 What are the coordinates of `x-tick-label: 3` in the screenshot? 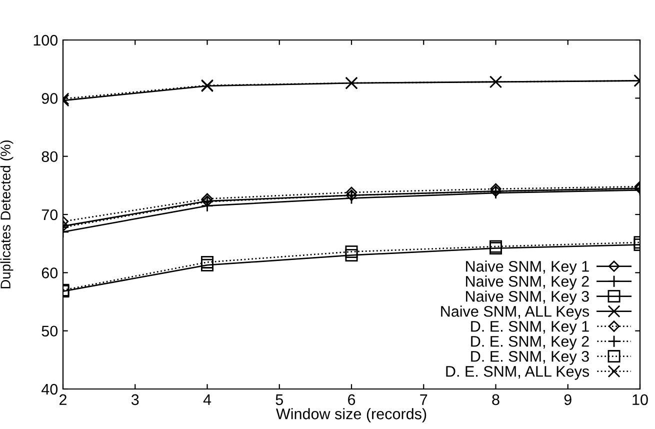 It's located at (135, 400).